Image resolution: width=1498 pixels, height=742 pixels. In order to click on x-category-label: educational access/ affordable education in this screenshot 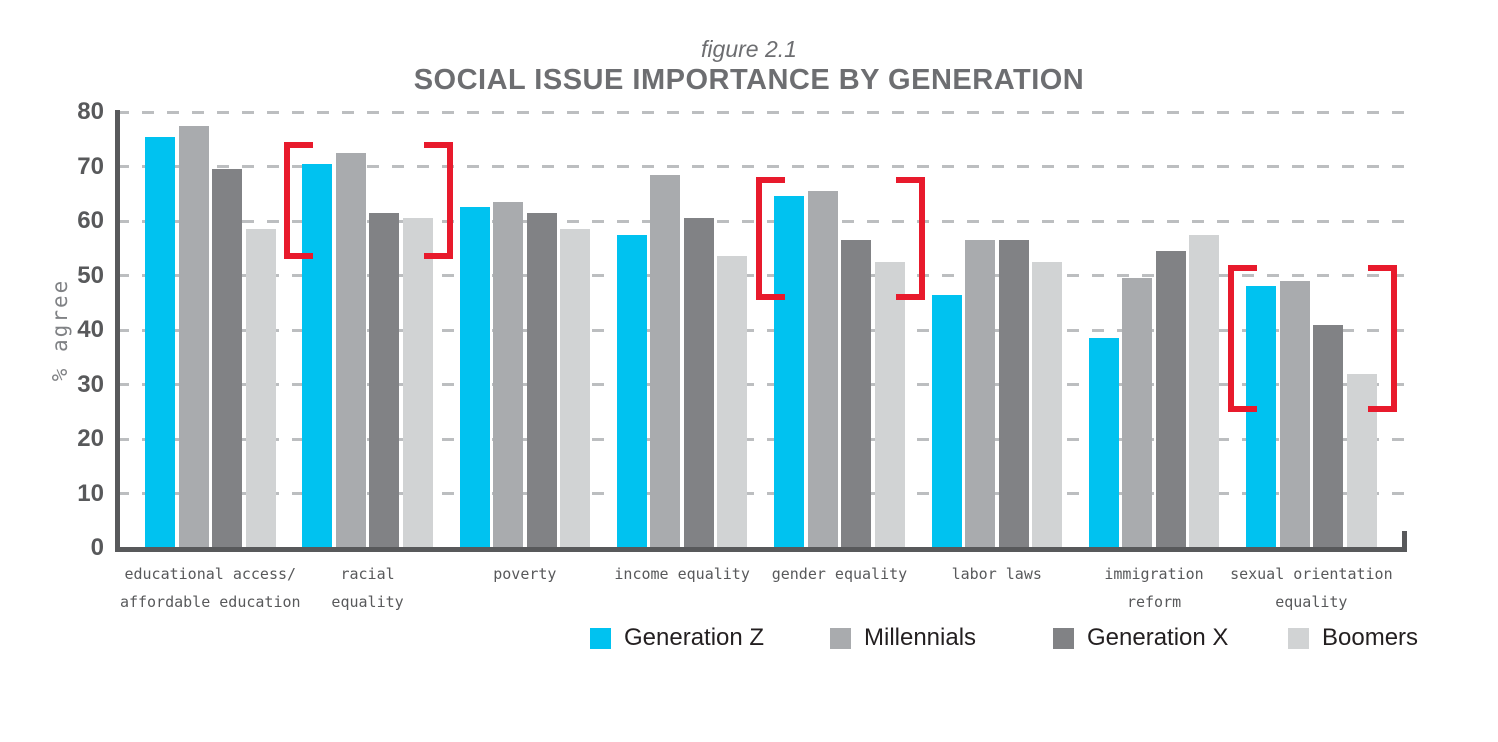, I will do `click(210, 588)`.